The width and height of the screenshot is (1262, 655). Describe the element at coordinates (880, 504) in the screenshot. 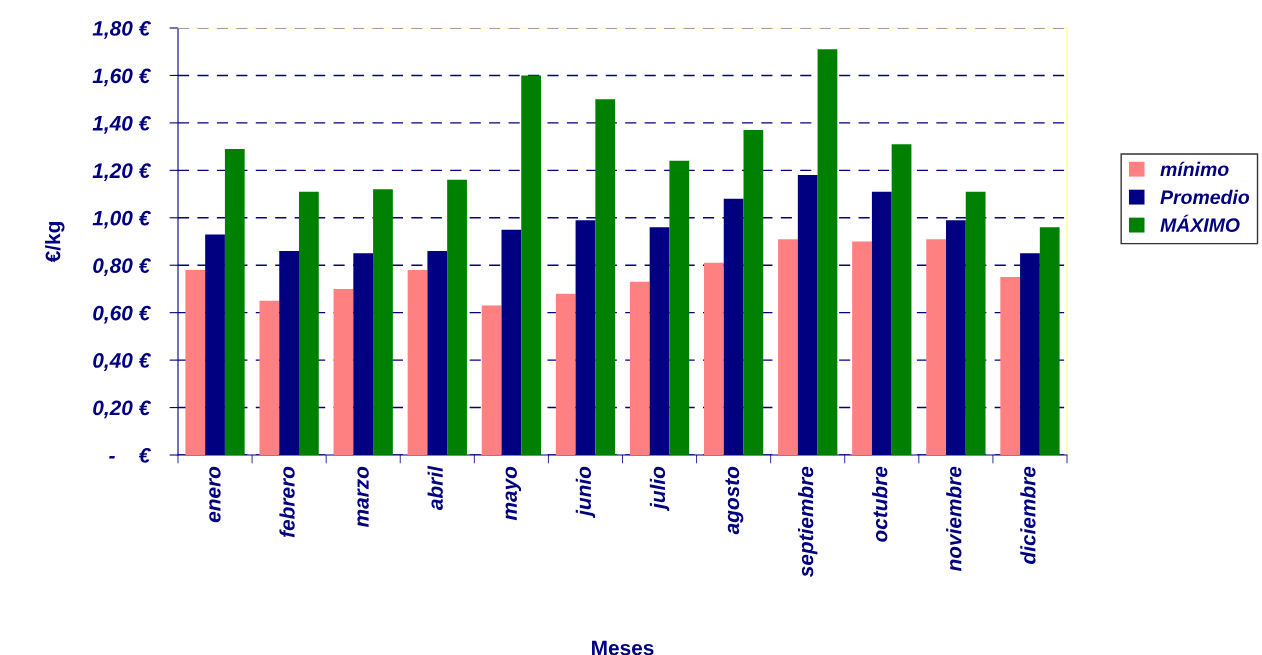

I see `x-tick-label: octubre` at that location.